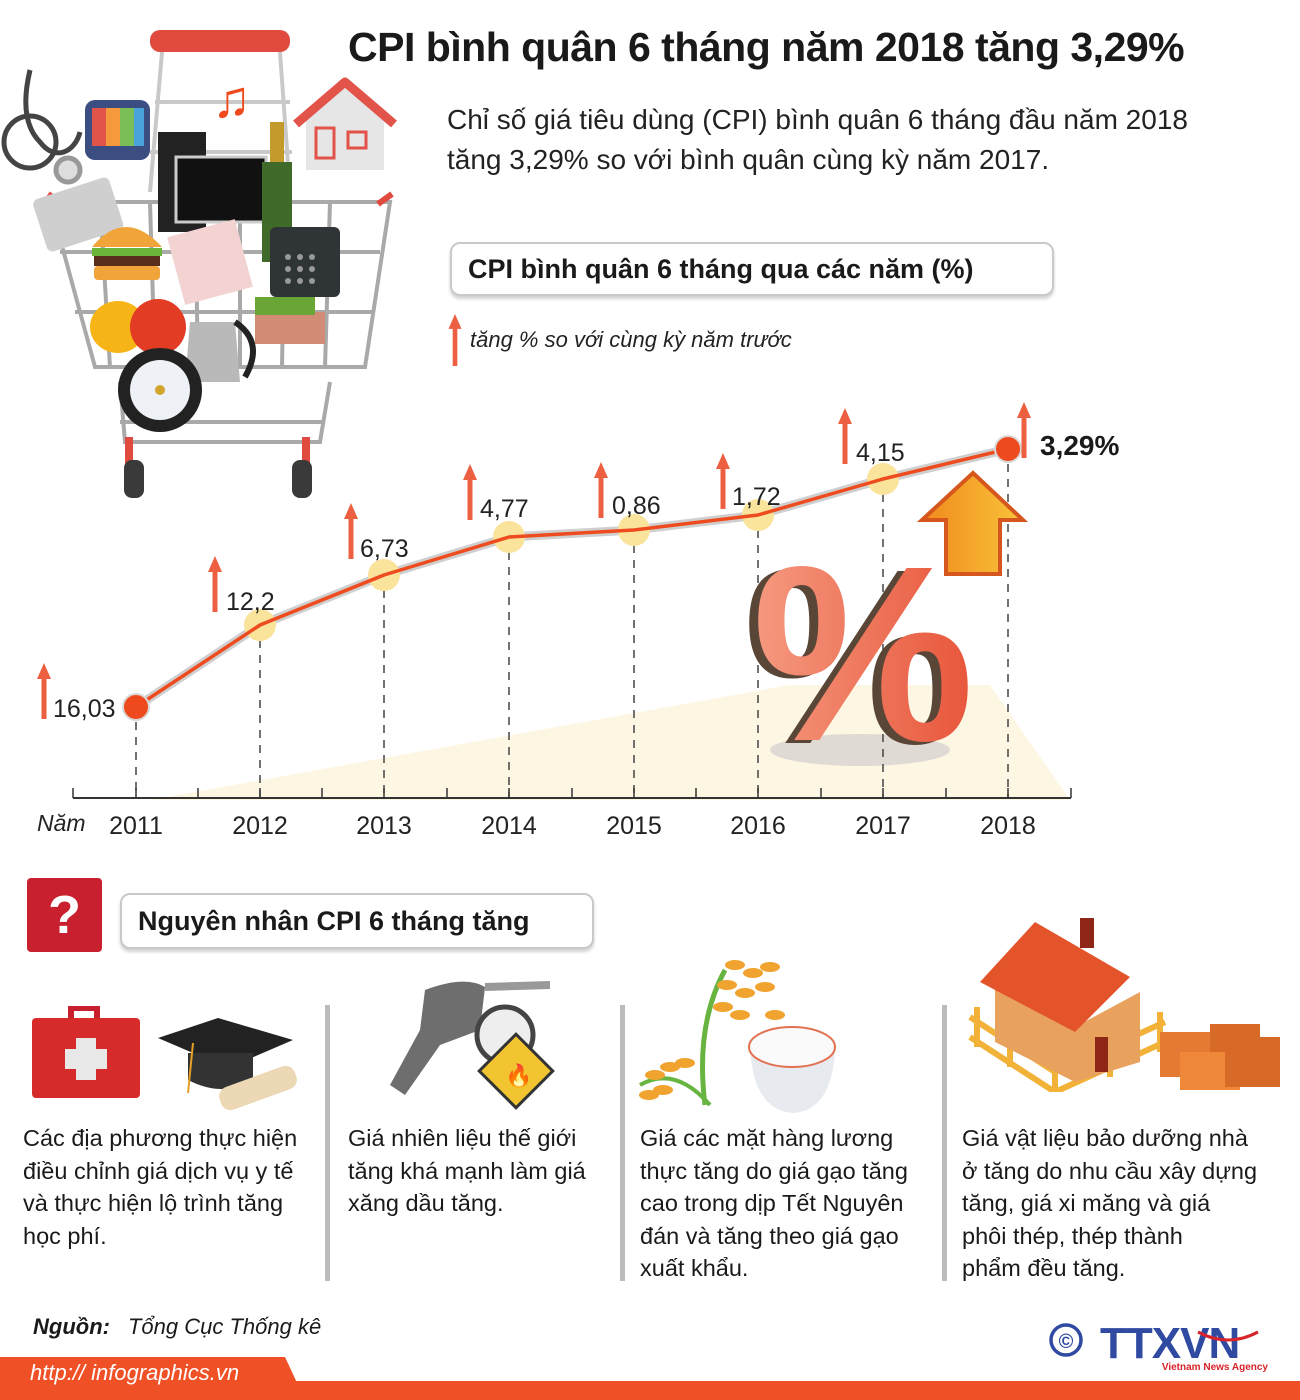 This screenshot has width=1300, height=1400. I want to click on end-point, so click(1008, 449).